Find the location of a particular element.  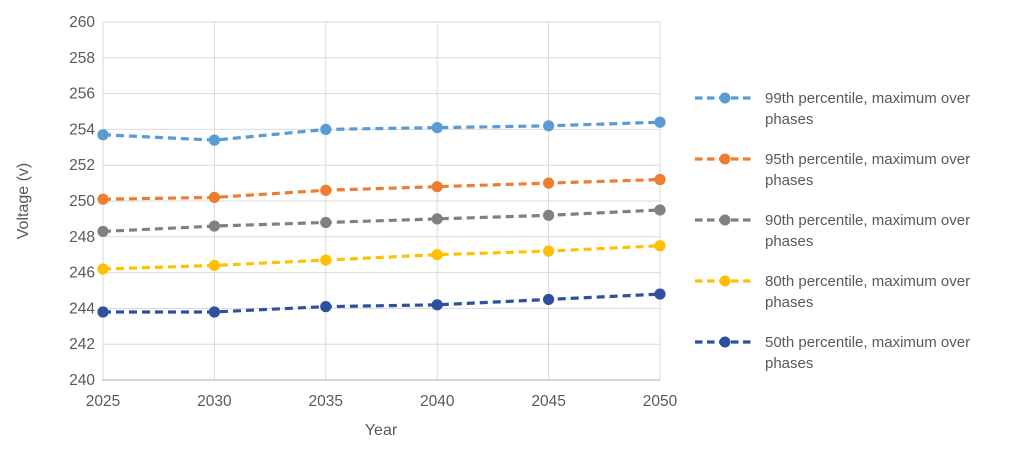

legend-label: 90th percentile, maximum over phases is located at coordinates (868, 231).